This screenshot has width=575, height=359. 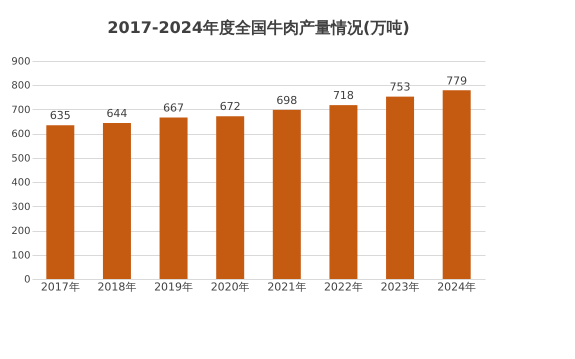 What do you see at coordinates (343, 287) in the screenshot?
I see `x-tick-label: 2022年` at bounding box center [343, 287].